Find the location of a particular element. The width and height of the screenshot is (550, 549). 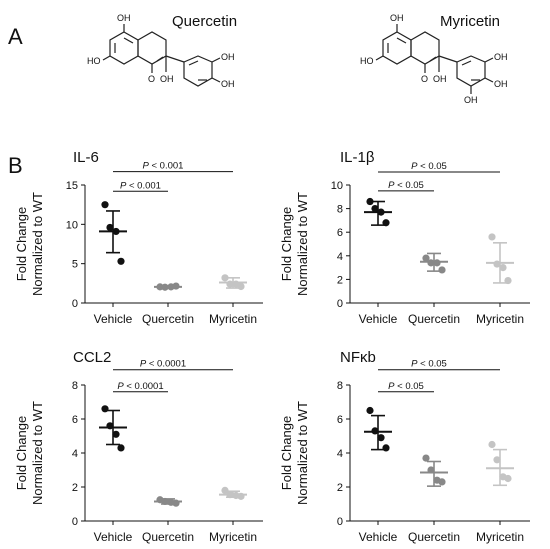

myricetin-atom-oh-top: OH is located at coordinates (397, 18).